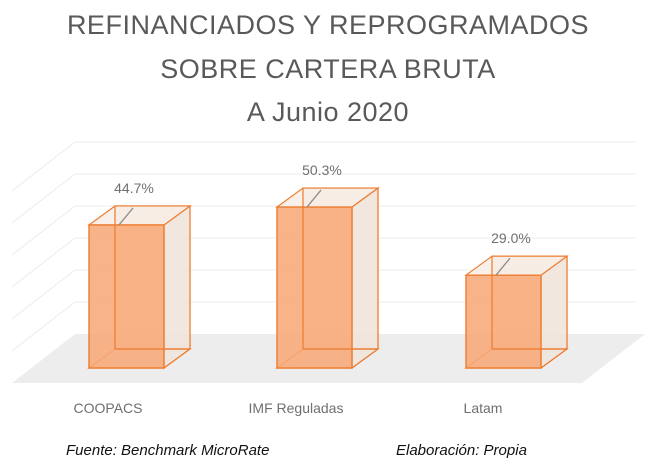 The image size is (656, 470). Describe the element at coordinates (322, 170) in the screenshot. I see `data-label: 50.3%` at that location.